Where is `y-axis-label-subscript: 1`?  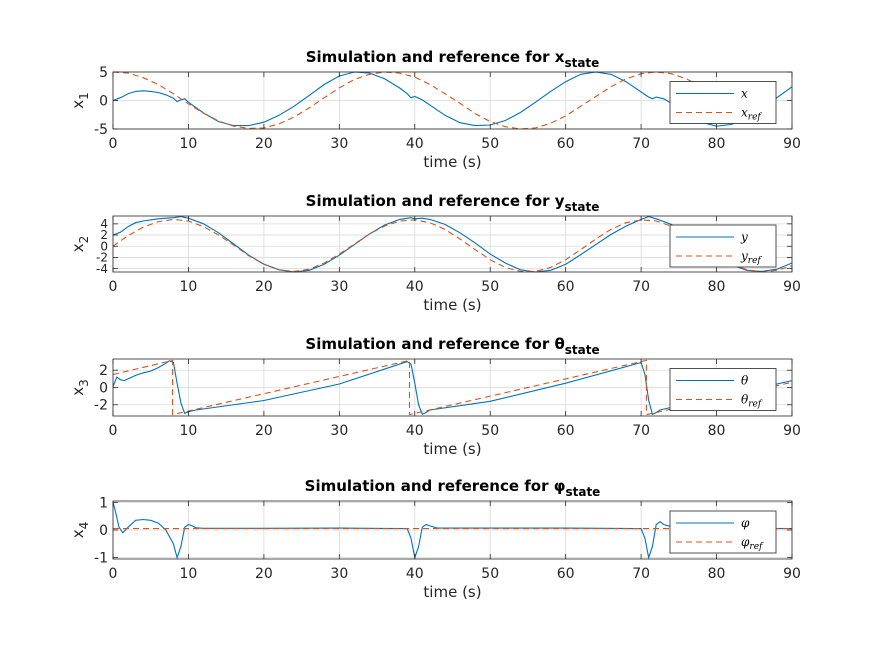
y-axis-label-subscript: 1 is located at coordinates (84, 96).